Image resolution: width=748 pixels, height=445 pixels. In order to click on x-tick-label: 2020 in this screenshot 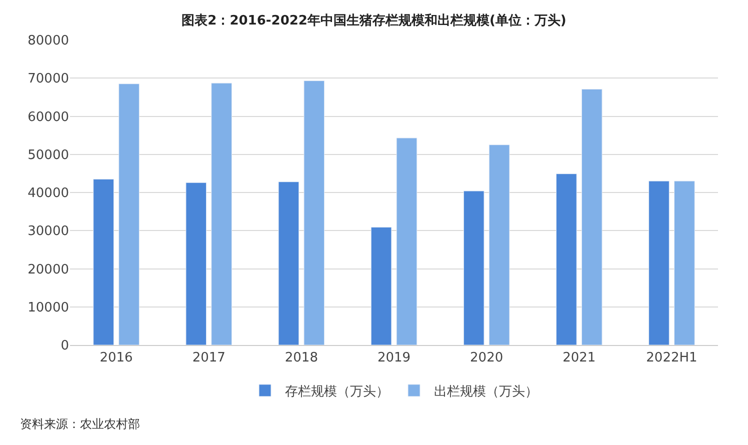, I will do `click(487, 358)`.